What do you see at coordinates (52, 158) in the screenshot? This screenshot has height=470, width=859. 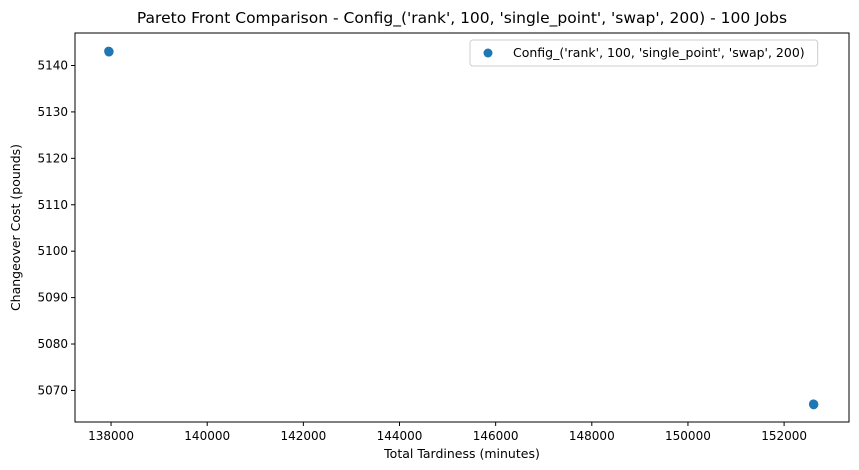 I see `y-tick-label: 5120` at bounding box center [52, 158].